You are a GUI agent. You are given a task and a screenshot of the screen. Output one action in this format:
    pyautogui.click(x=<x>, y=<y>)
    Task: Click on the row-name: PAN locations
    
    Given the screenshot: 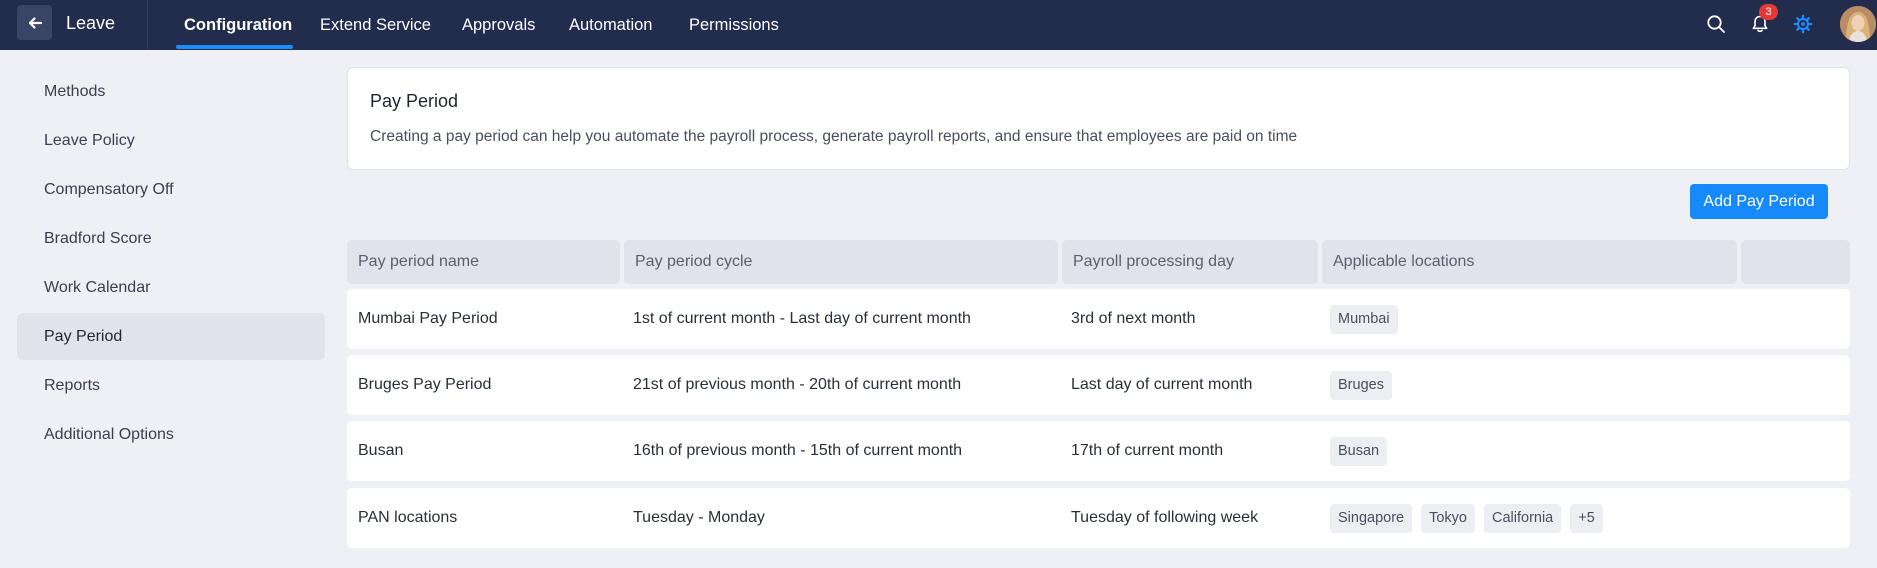 What is the action you would take?
    pyautogui.click(x=408, y=517)
    